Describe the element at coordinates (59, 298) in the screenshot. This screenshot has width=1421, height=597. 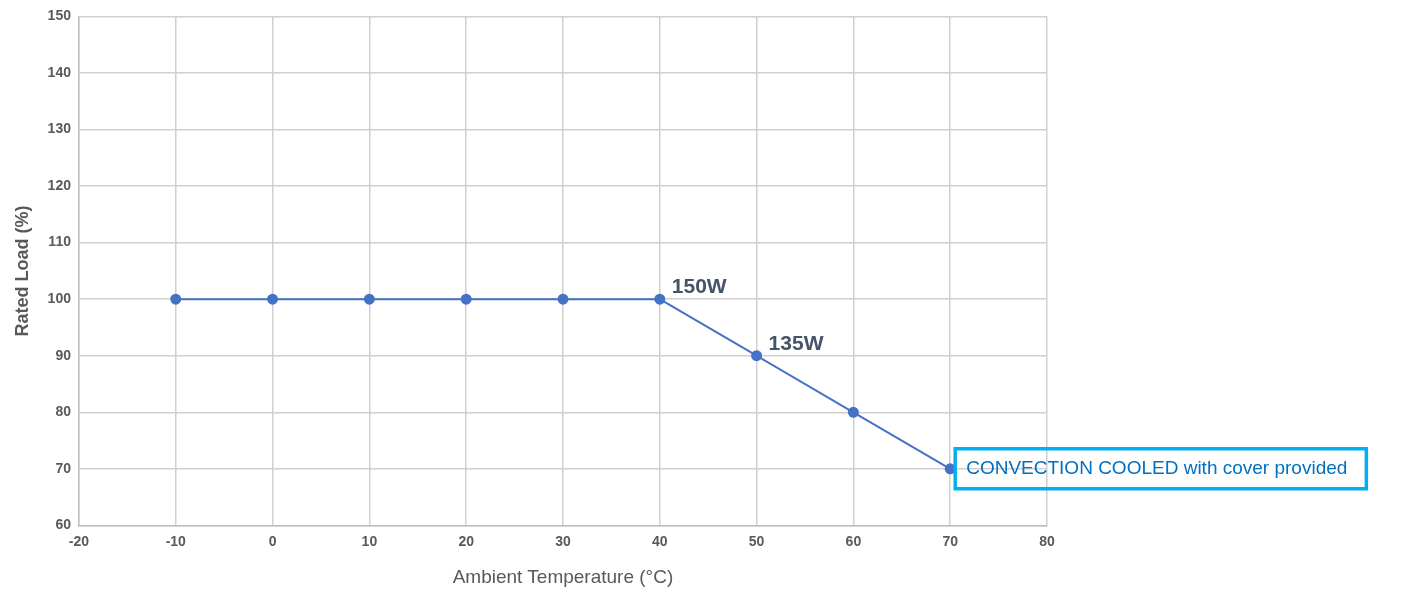
I see `y-tick-label: 100` at that location.